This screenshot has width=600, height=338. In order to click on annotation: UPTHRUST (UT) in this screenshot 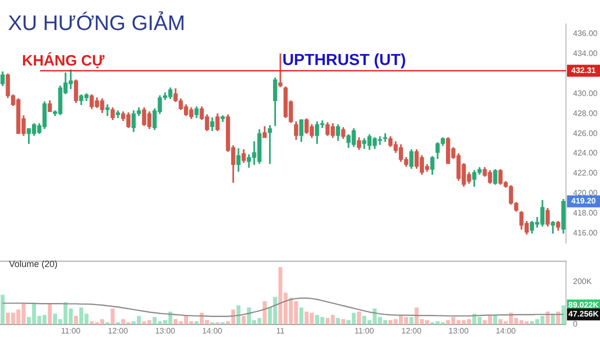, I will do `click(344, 61)`.